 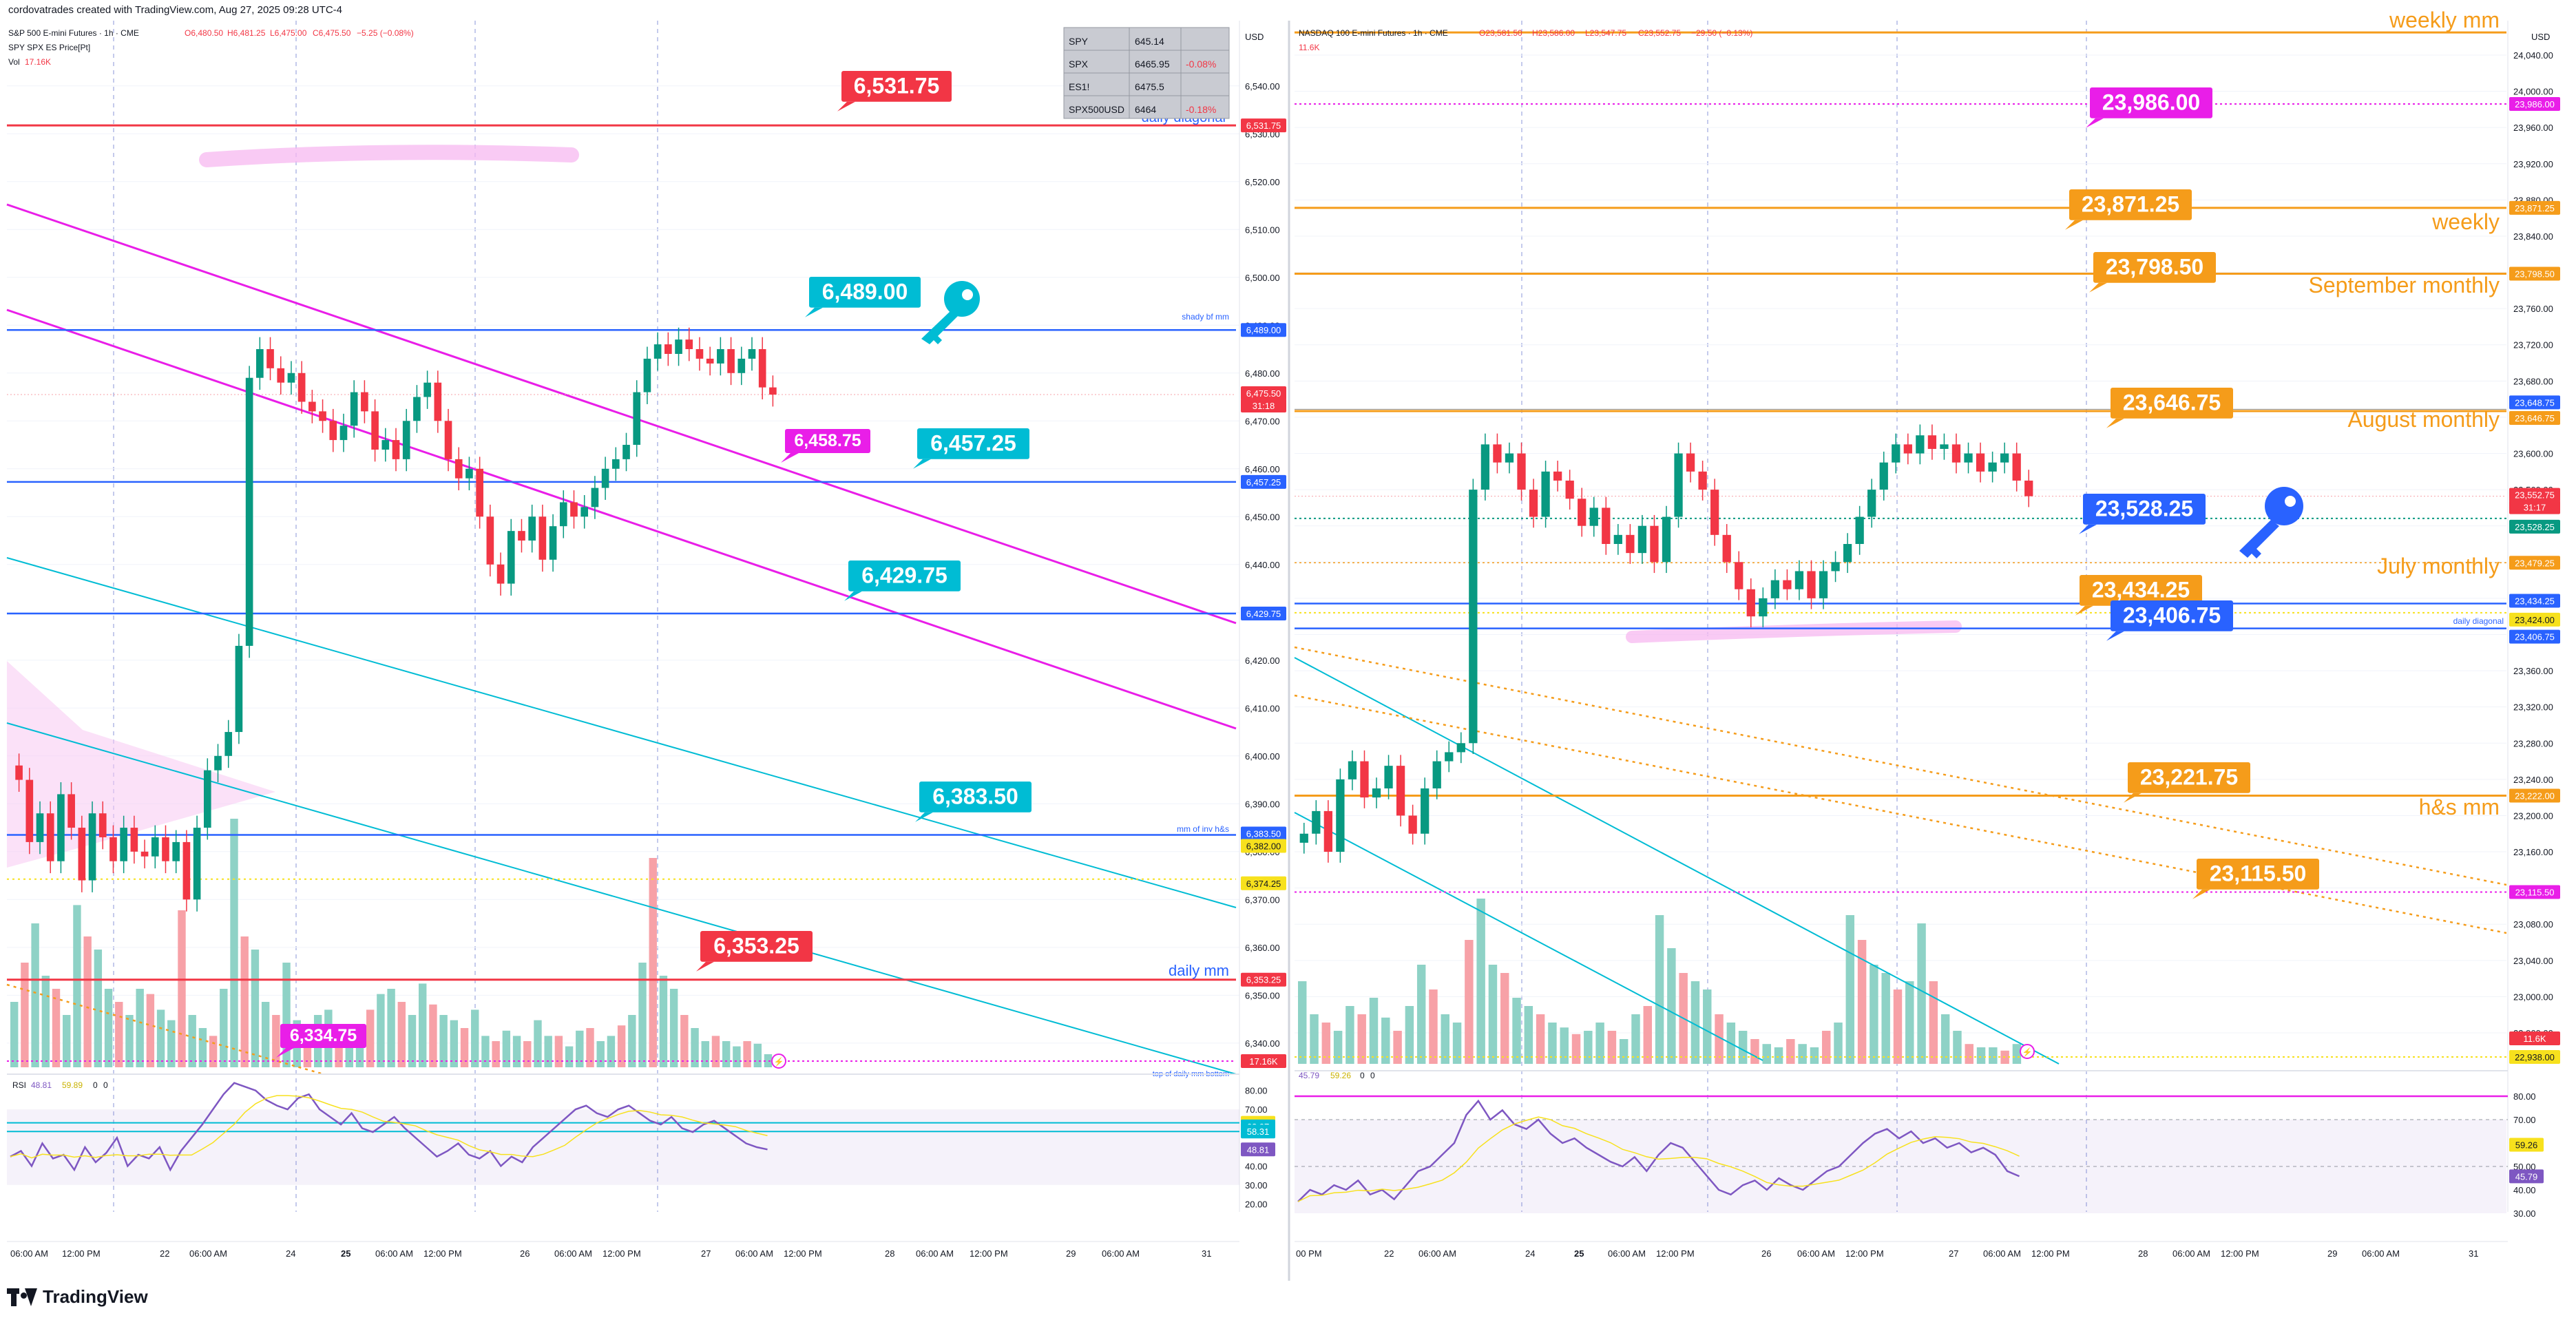 I want to click on right-label-weekly-mm: weekly mm, so click(x=2444, y=20).